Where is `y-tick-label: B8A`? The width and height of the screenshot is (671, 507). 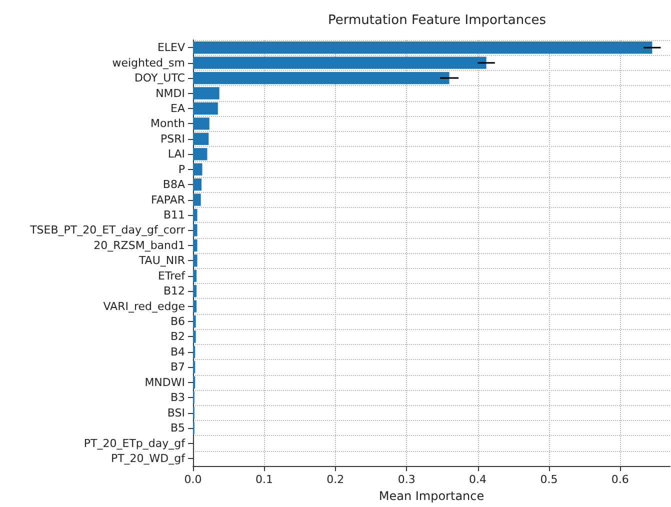 y-tick-label: B8A is located at coordinates (174, 185).